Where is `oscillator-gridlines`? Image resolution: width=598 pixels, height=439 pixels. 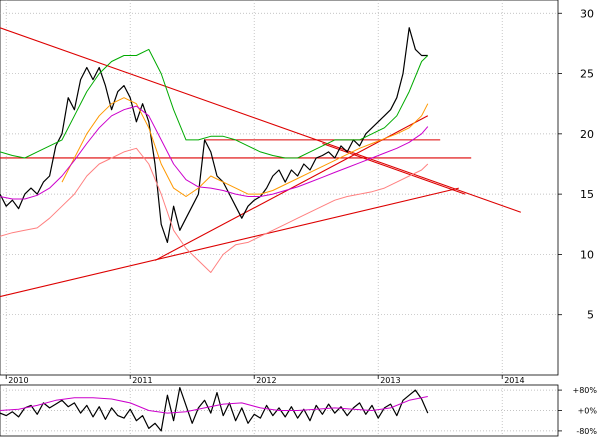 oscillator-gridlines is located at coordinates (279, 410).